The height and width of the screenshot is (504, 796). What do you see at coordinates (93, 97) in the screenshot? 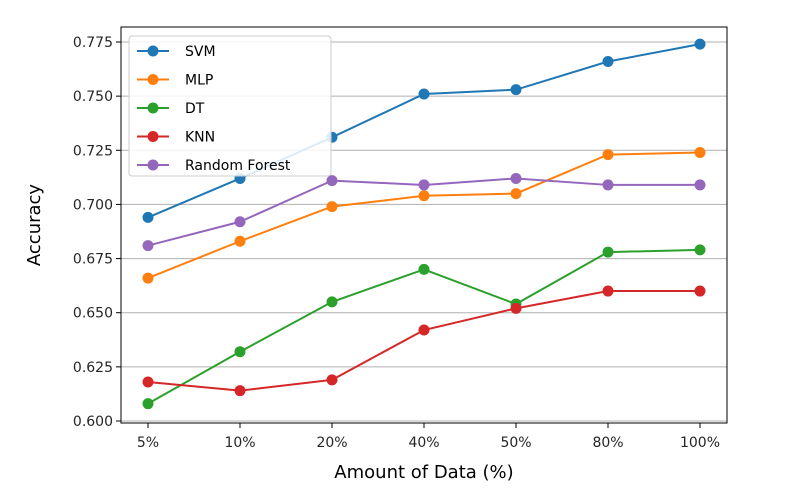
I see `y-tick-label: 0.750` at bounding box center [93, 97].